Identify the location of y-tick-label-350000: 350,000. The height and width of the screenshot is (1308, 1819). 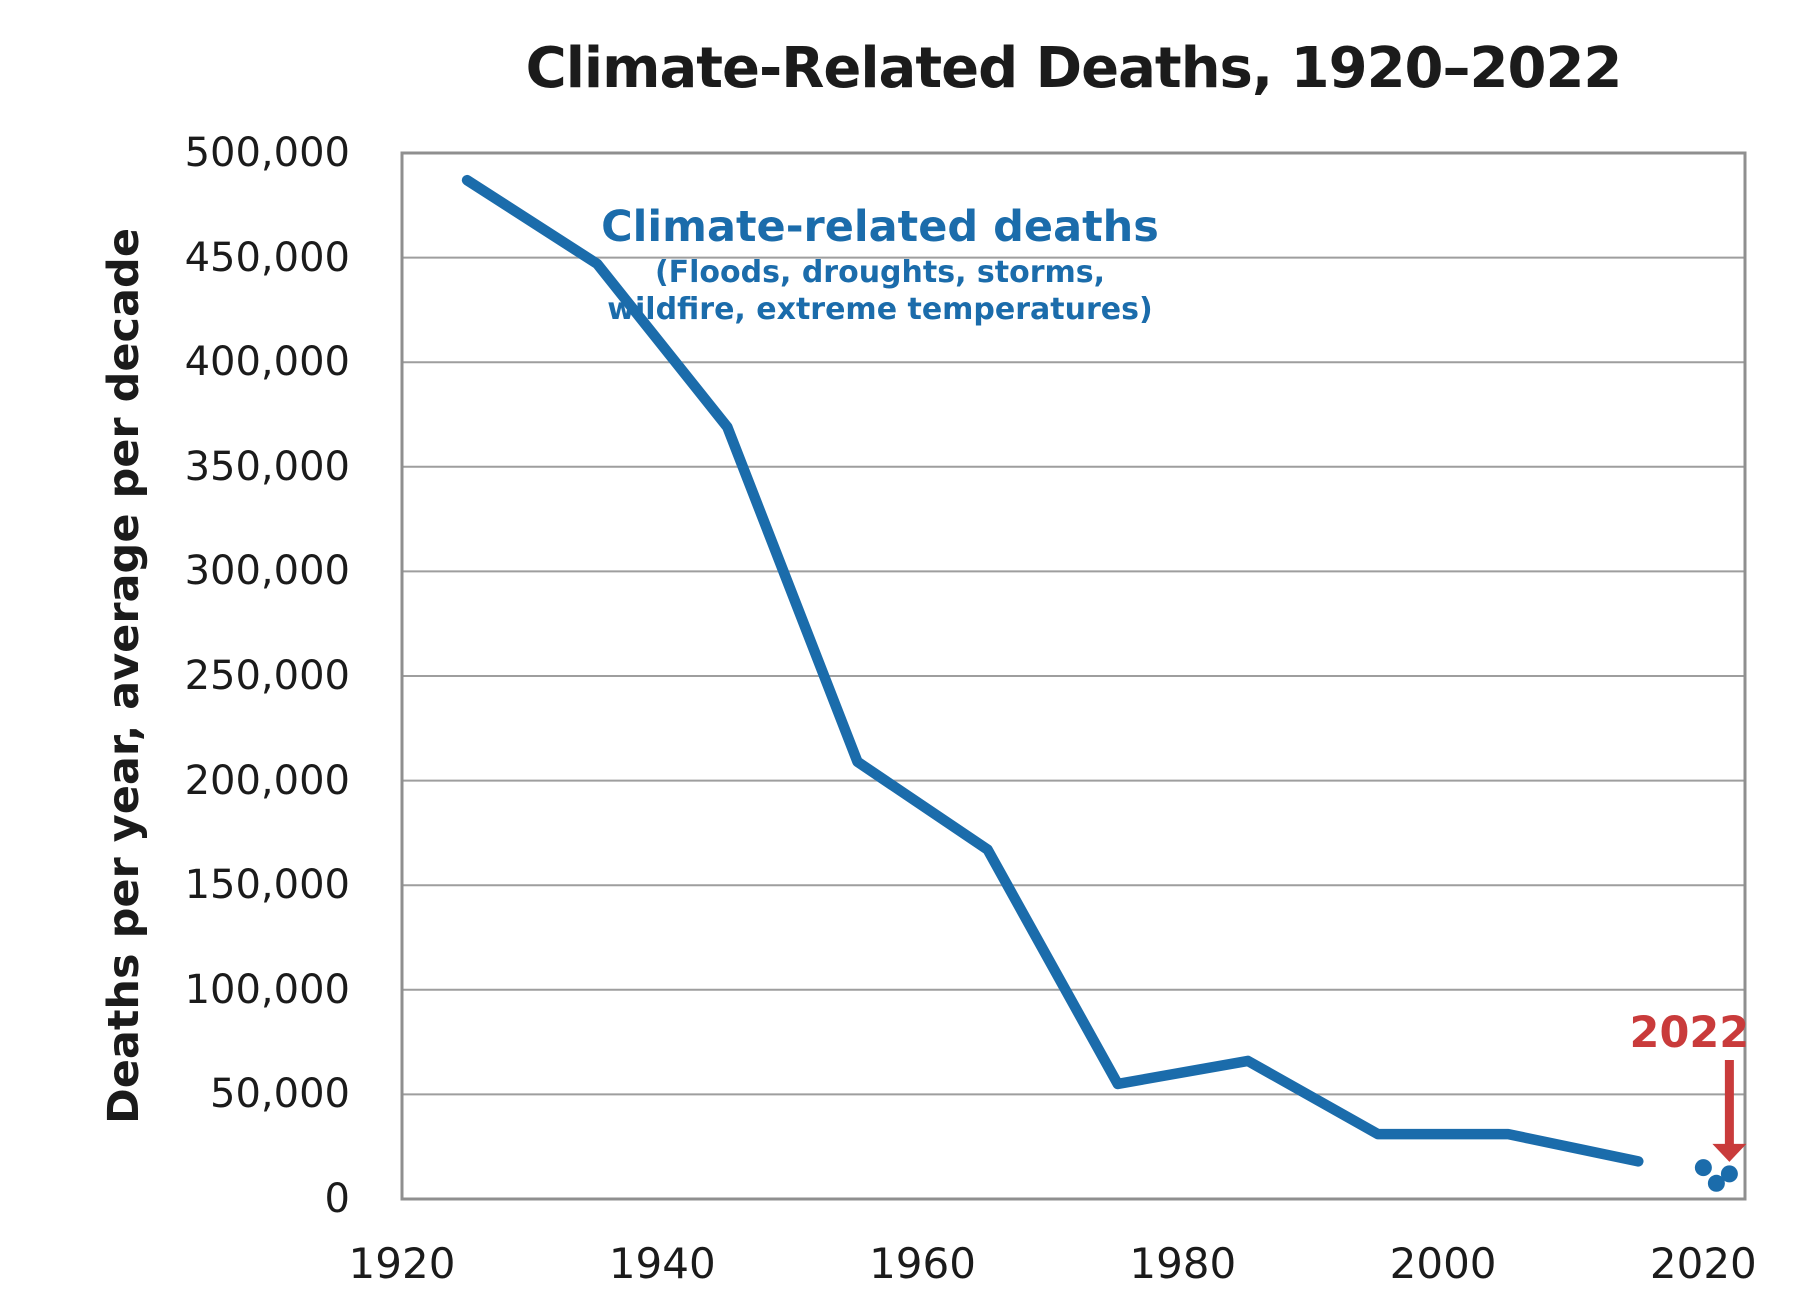
(267, 466).